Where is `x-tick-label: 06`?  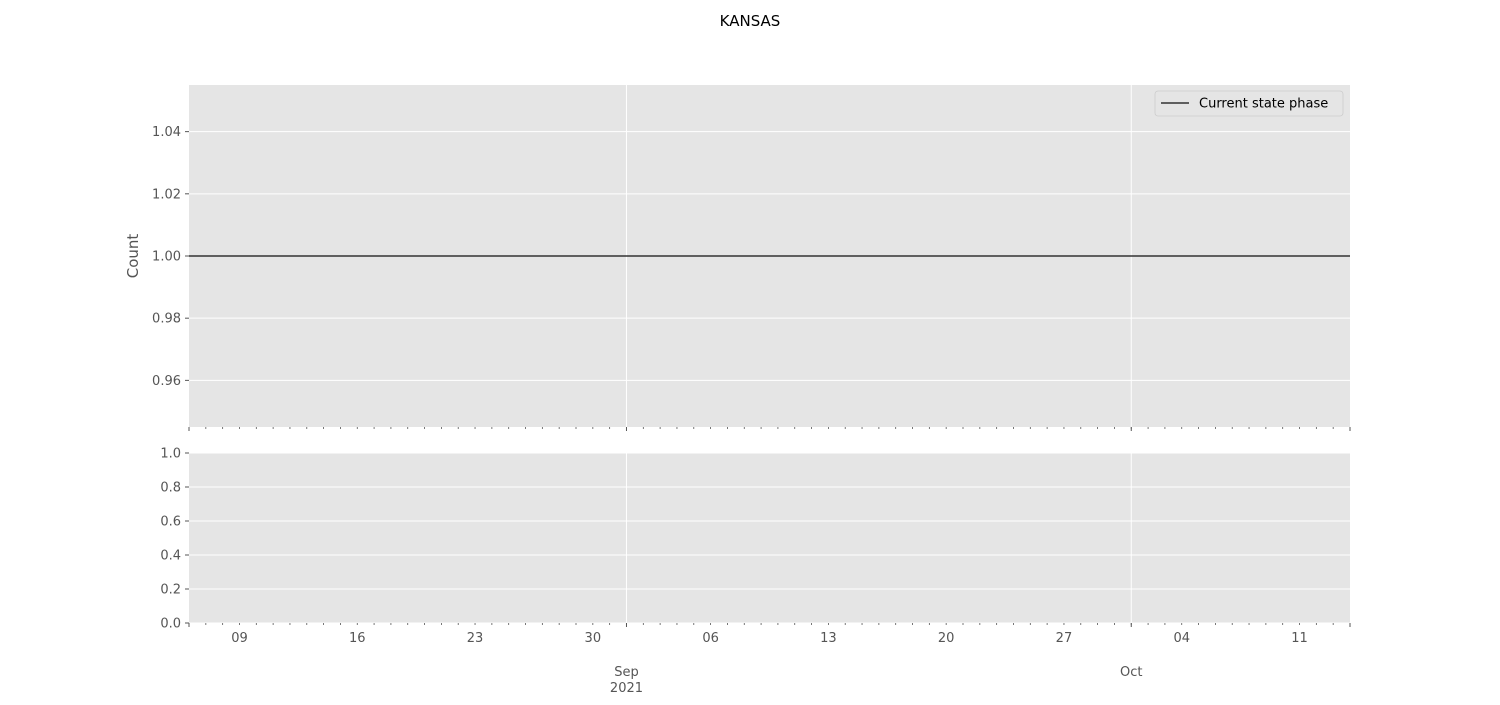
x-tick-label: 06 is located at coordinates (710, 638).